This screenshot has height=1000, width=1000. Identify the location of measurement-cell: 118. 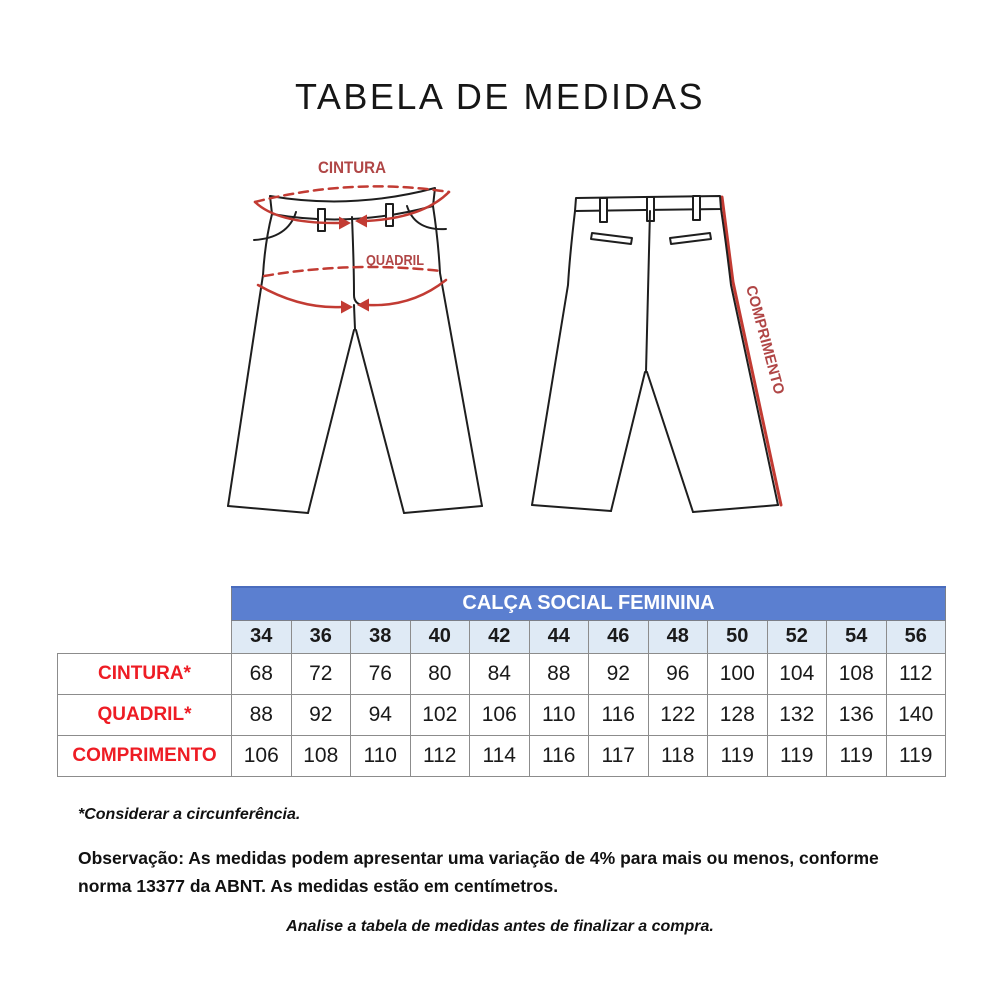
(677, 755).